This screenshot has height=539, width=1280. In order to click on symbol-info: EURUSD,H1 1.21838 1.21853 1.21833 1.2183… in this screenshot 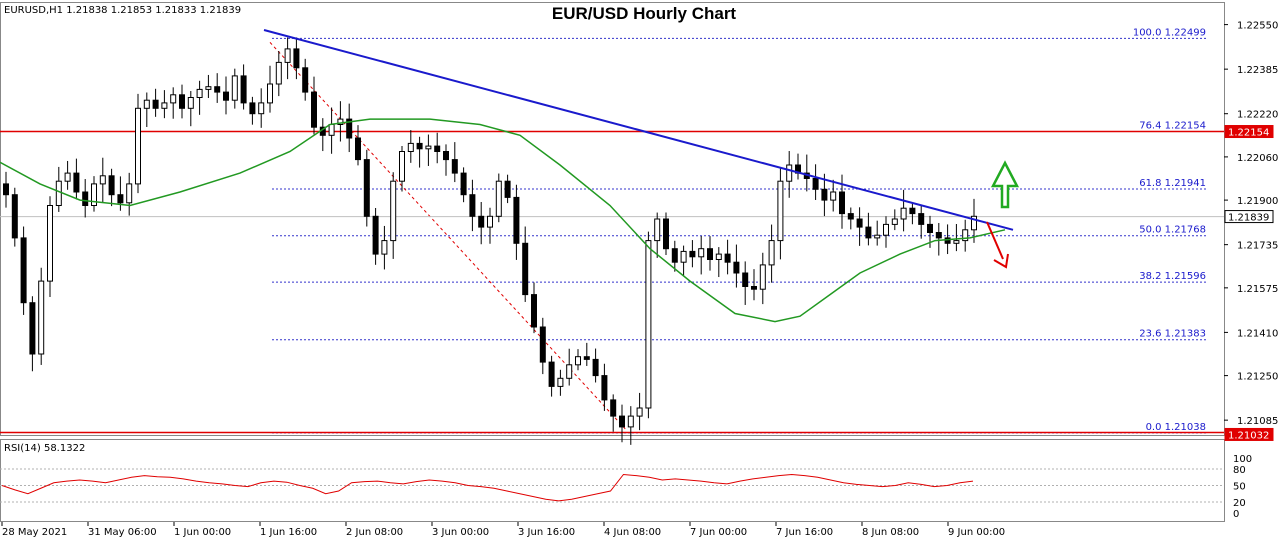, I will do `click(122, 10)`.